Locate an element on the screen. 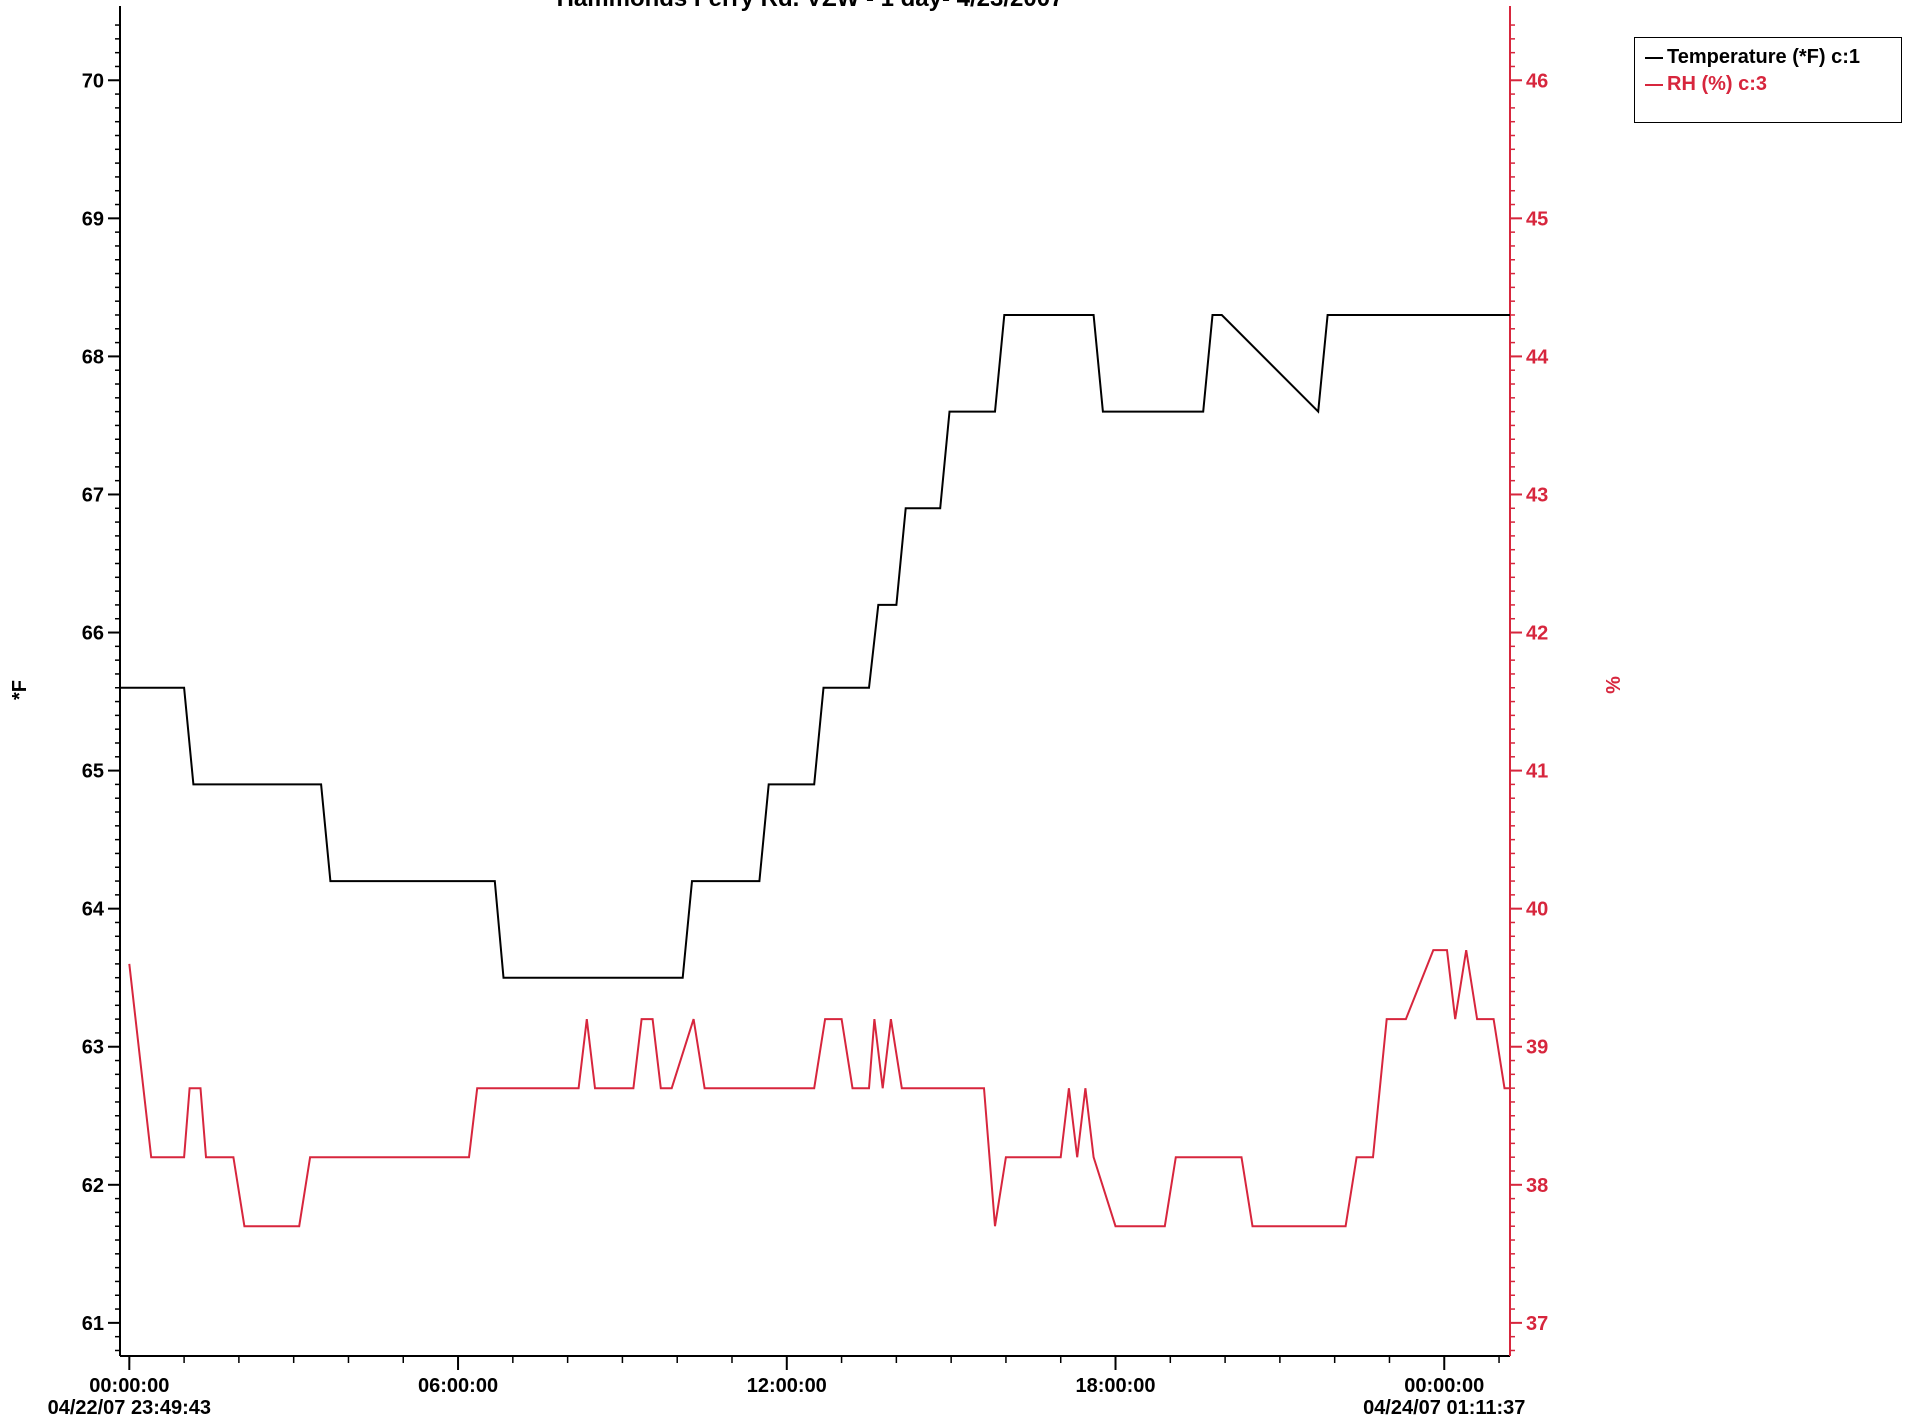 Image resolution: width=1910 pixels, height=1427 pixels. y-left-tick-label: 66 is located at coordinates (93, 634).